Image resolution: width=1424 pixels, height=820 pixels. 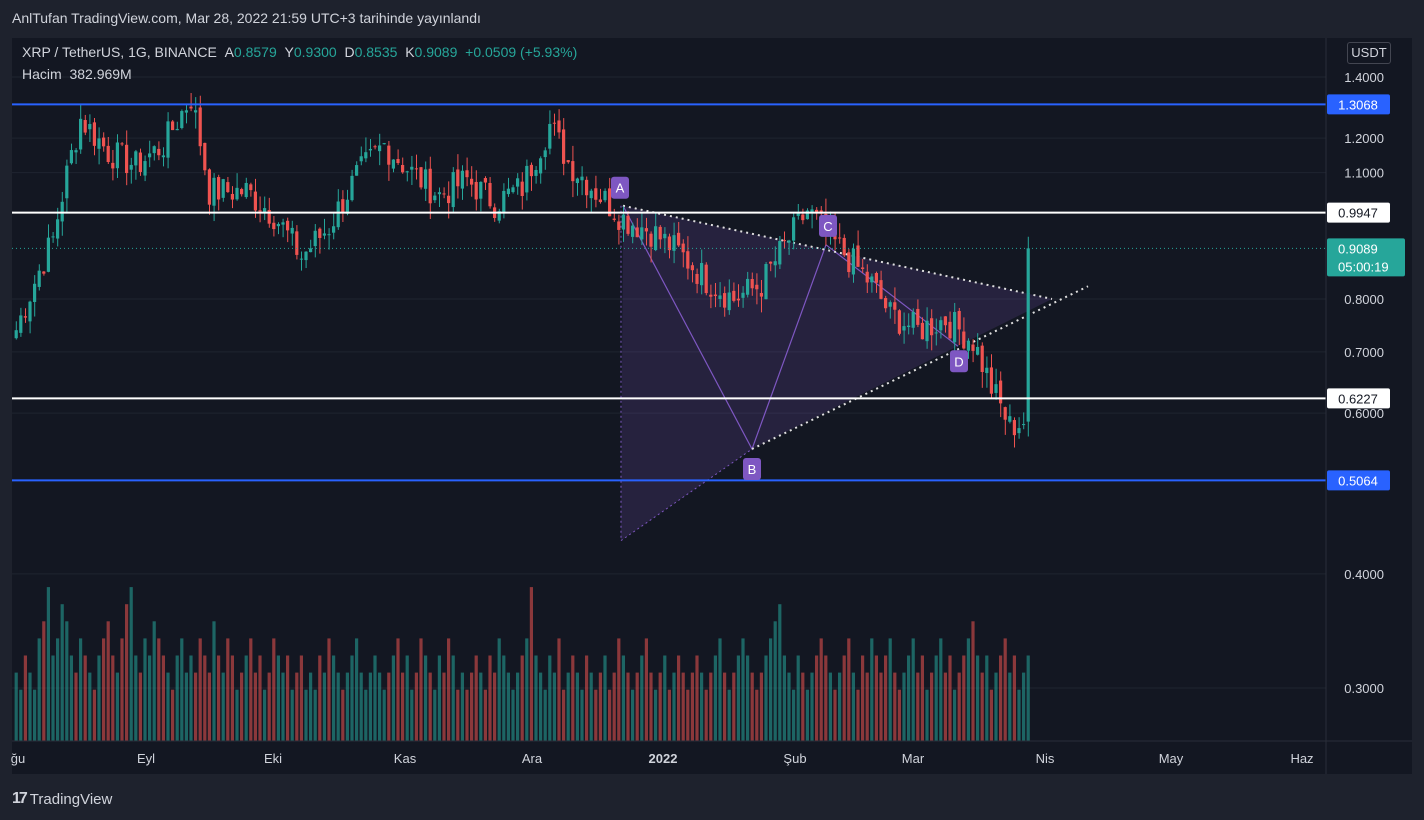 I want to click on tradingview-logo: 17 TradingView, so click(x=62, y=799).